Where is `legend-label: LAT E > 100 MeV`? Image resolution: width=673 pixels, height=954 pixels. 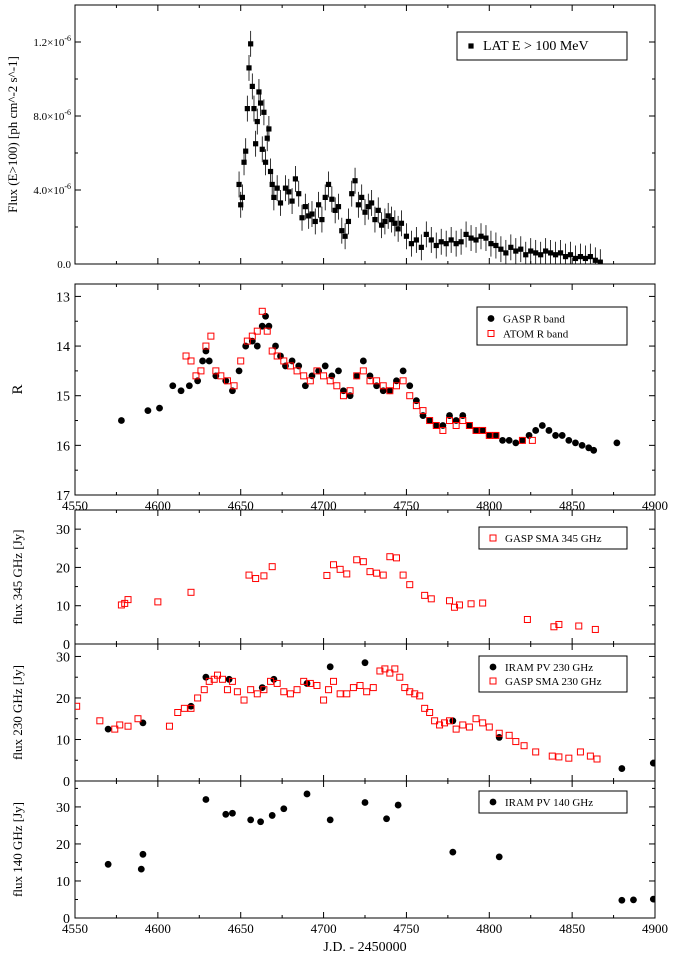 legend-label: LAT E > 100 MeV is located at coordinates (536, 46).